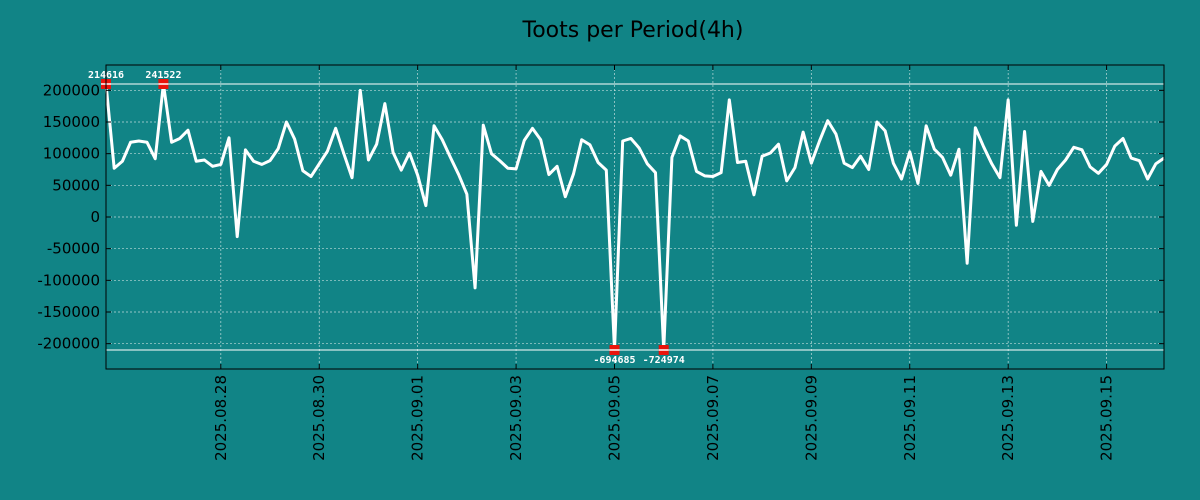 This screenshot has width=1200, height=500. Describe the element at coordinates (73, 249) in the screenshot. I see `y-tick-label: -50000` at that location.